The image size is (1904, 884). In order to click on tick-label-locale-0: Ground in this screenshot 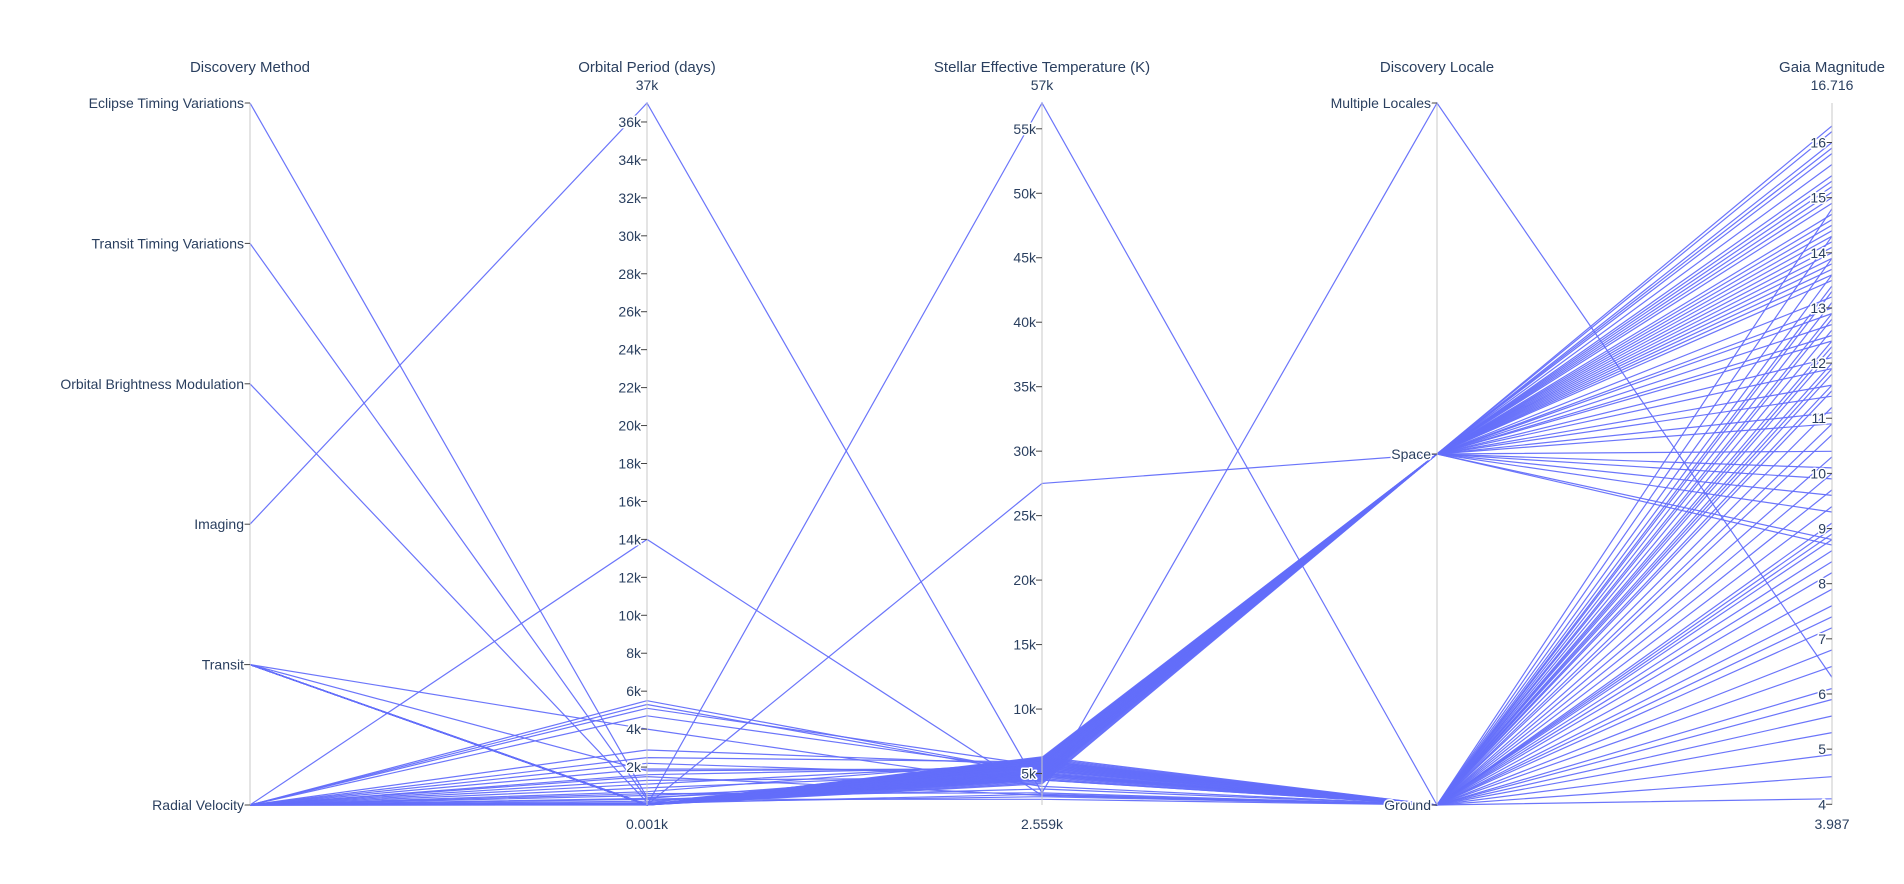, I will do `click(1407, 805)`.